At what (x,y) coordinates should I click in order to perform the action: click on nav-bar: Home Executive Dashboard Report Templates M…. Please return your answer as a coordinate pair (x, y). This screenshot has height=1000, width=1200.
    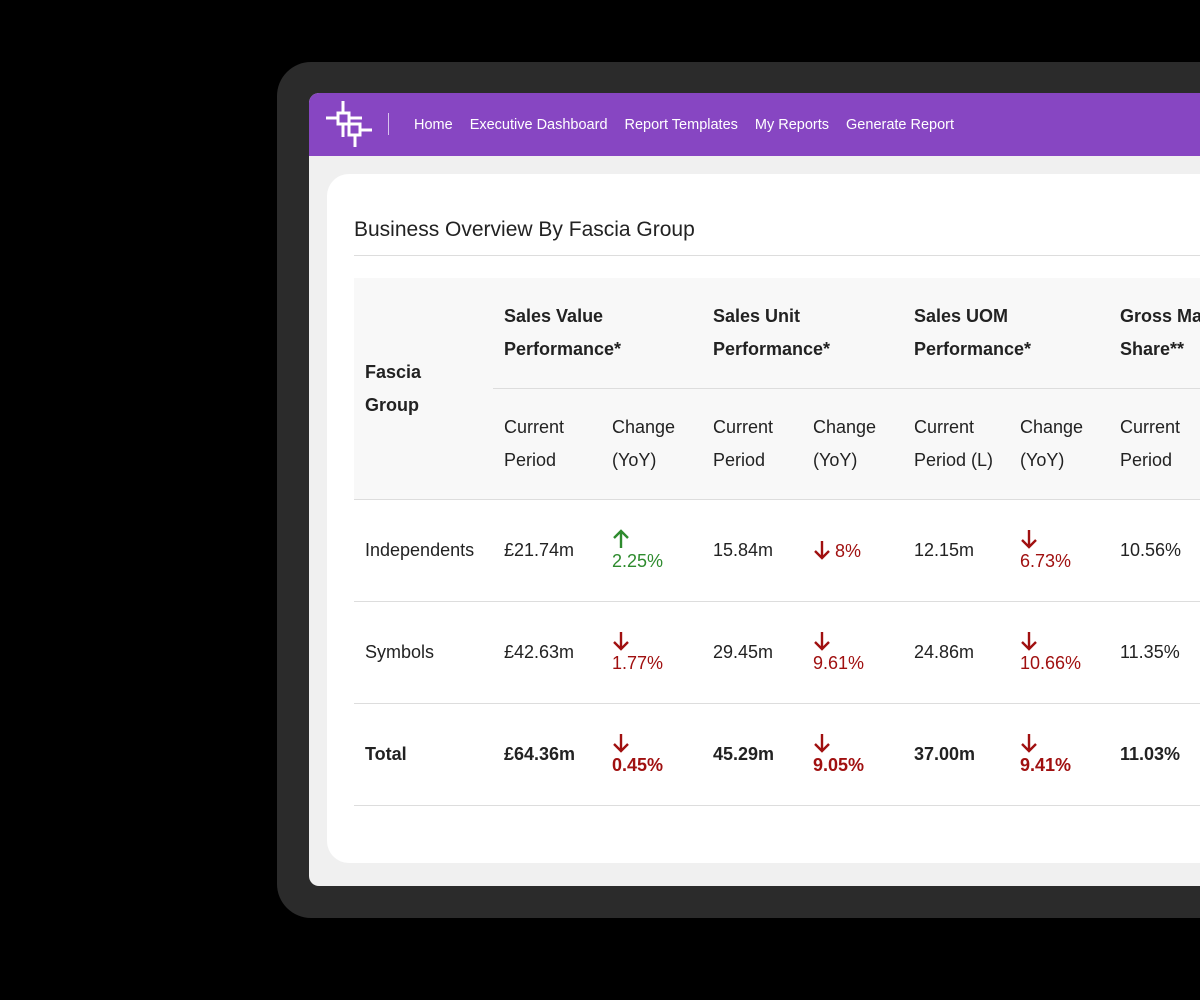
    Looking at the image, I should click on (754, 124).